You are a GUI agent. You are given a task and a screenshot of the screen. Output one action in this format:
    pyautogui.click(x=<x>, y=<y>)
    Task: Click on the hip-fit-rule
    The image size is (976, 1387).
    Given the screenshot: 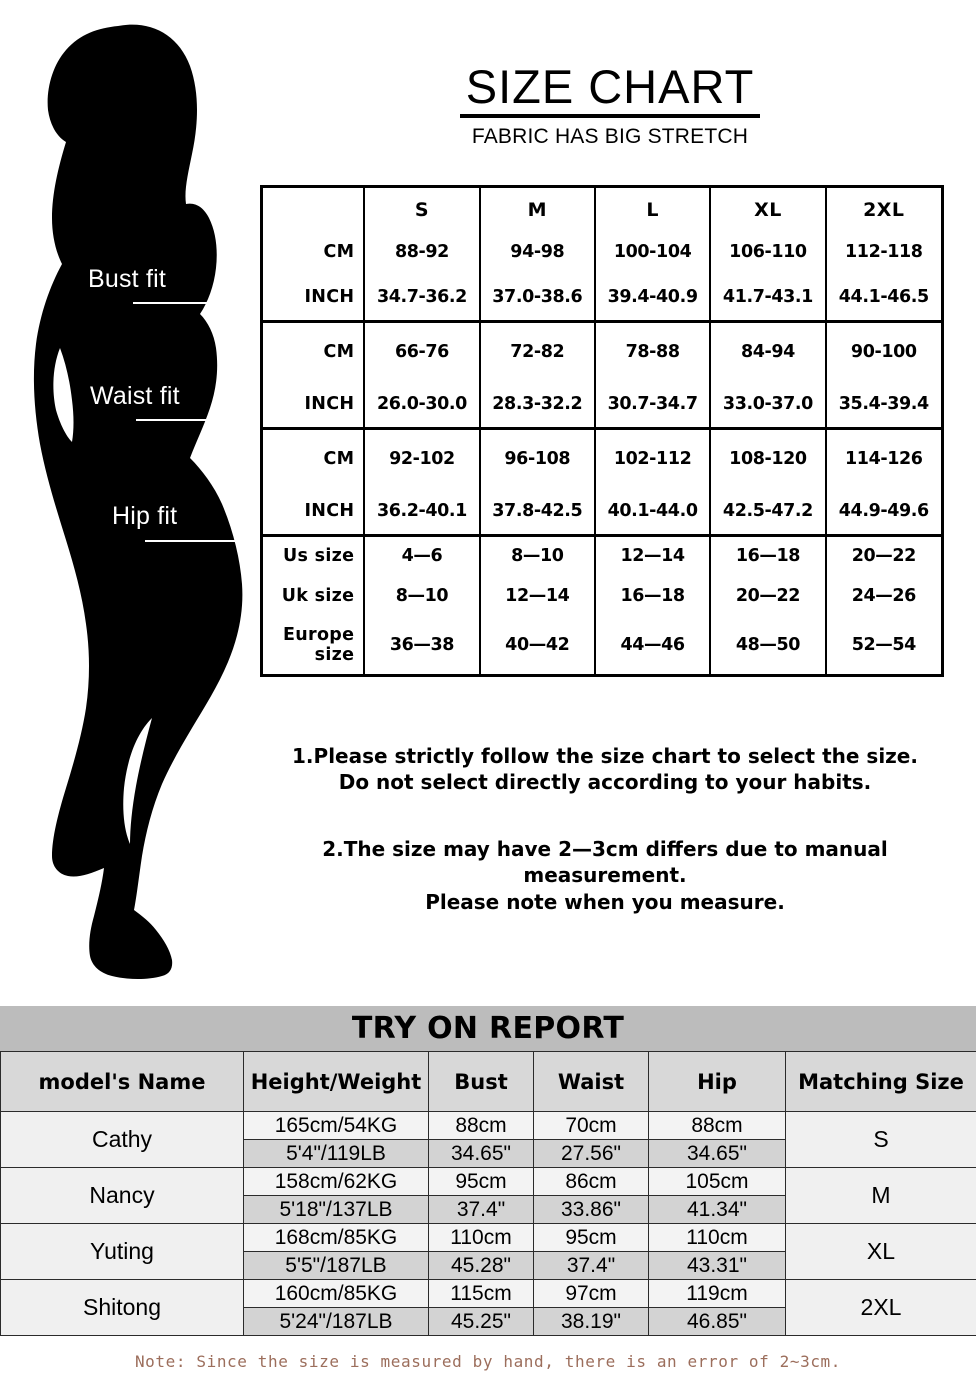 What is the action you would take?
    pyautogui.click(x=204, y=541)
    